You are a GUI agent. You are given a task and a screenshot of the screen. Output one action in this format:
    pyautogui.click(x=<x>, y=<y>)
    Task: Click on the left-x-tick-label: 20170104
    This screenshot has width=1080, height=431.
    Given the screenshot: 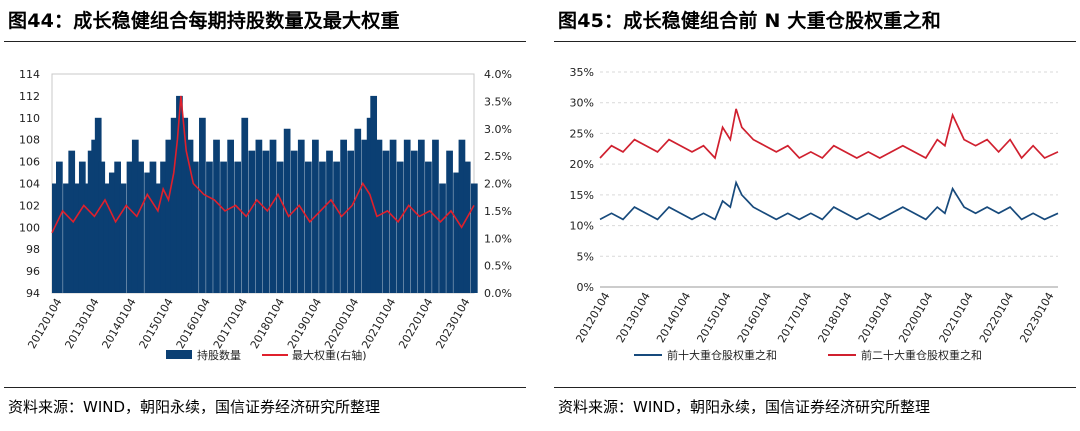 What is the action you would take?
    pyautogui.click(x=230, y=323)
    